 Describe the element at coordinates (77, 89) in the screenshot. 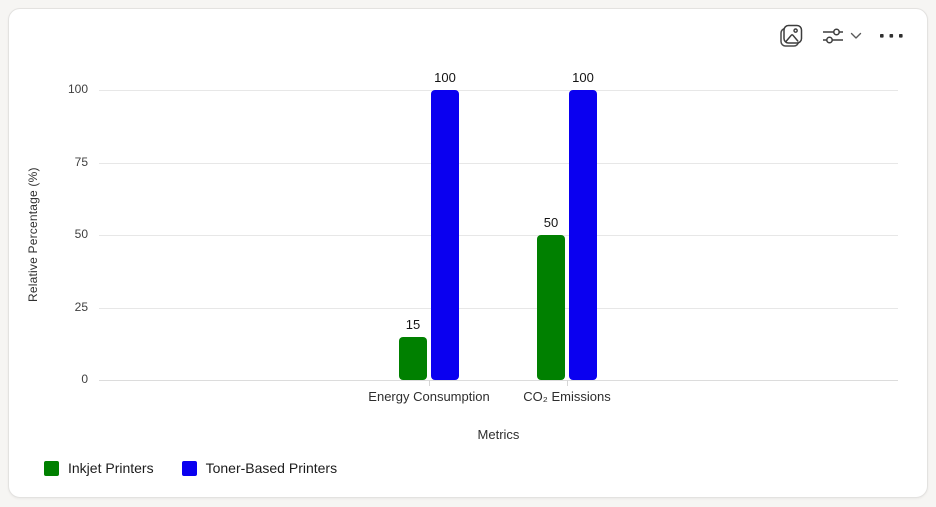

I see `y-tick-label: 100` at that location.